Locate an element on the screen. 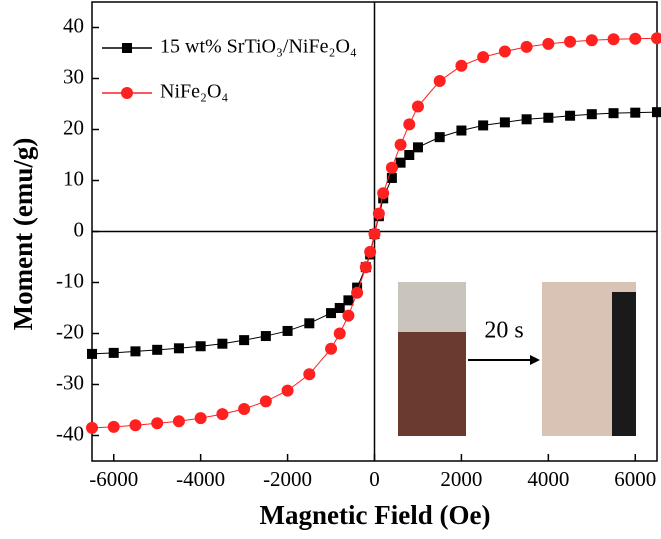 This screenshot has width=661, height=539. y-tick-label: 20 is located at coordinates (73, 127).